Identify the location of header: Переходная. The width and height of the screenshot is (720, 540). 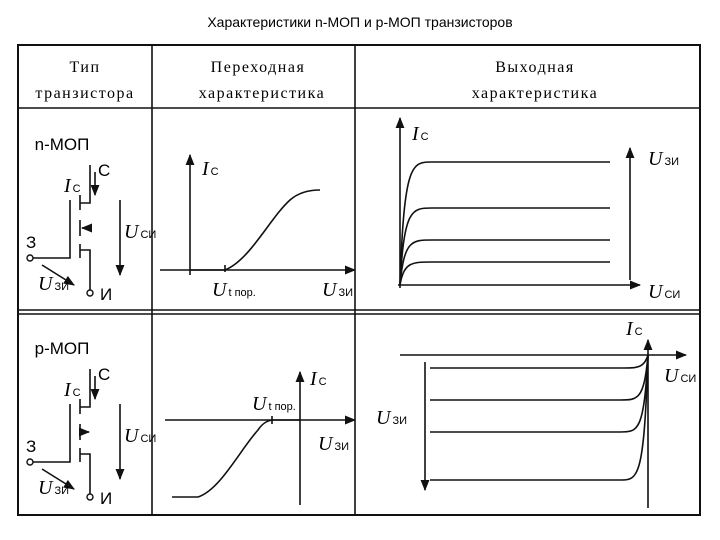
(258, 67).